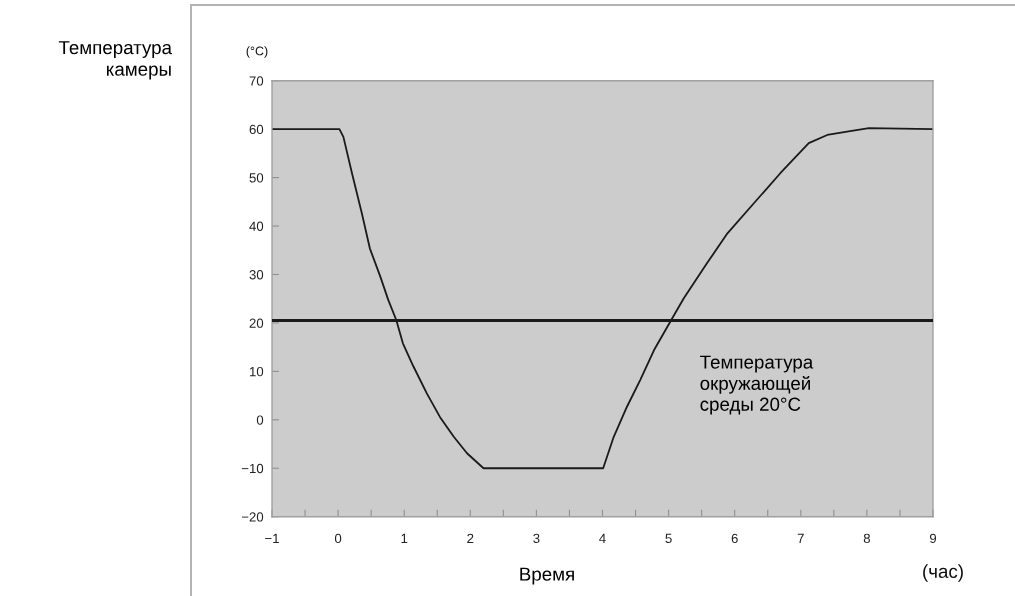  Describe the element at coordinates (256, 323) in the screenshot. I see `y-tick-label: 20` at that location.